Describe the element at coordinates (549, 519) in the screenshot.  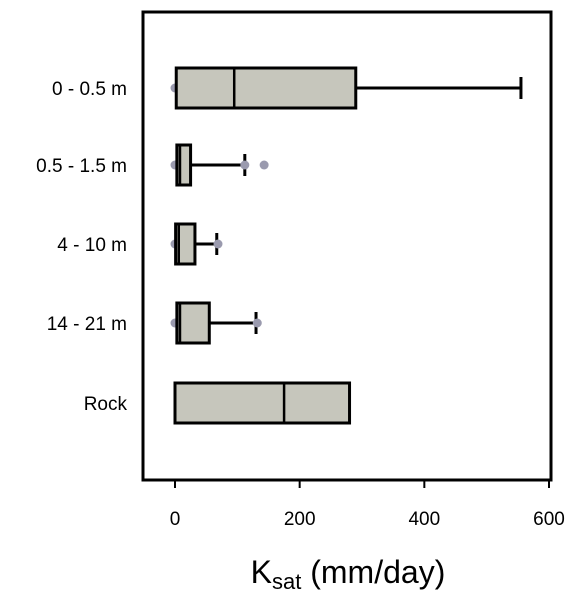
I see `x-tick-label: 600` at that location.